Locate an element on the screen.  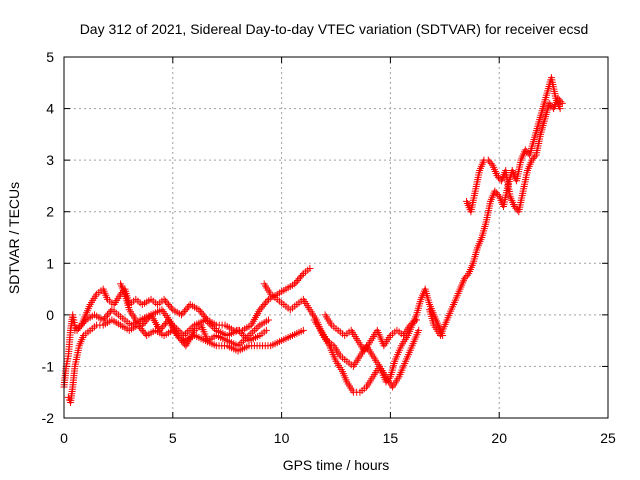
y-tick-label: 5 is located at coordinates (50, 57).